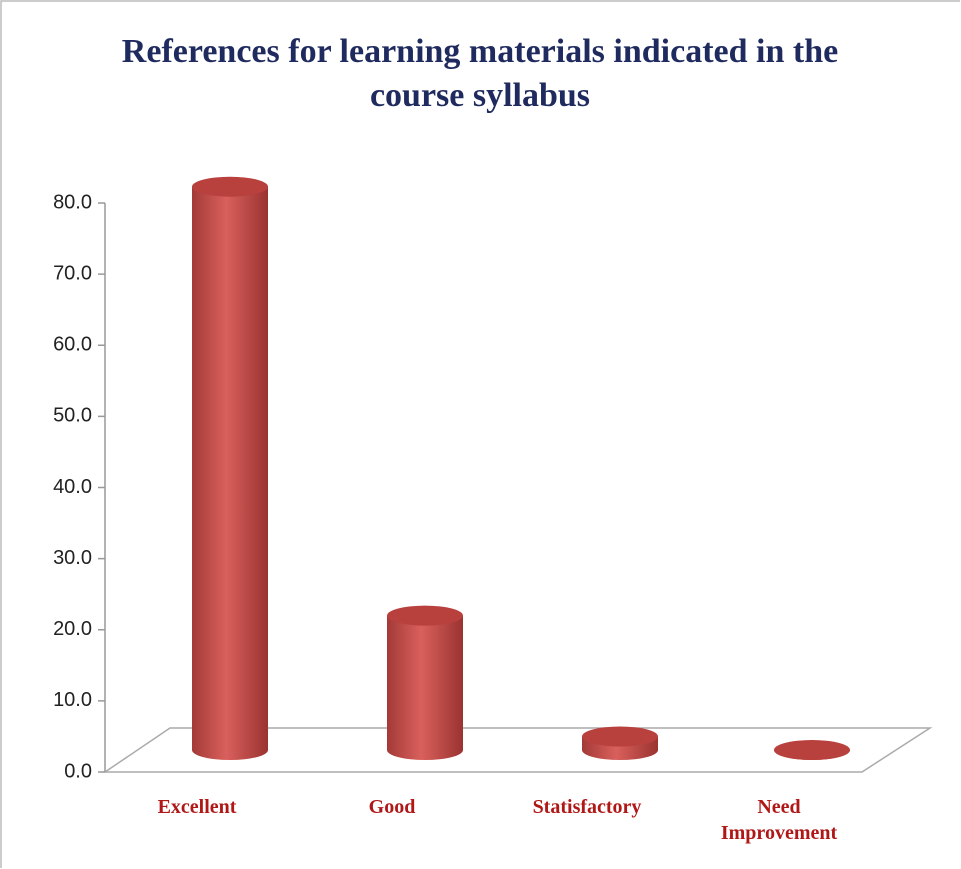 This screenshot has width=961, height=869. Describe the element at coordinates (78, 771) in the screenshot. I see `y-tick-label: 0.0` at that location.